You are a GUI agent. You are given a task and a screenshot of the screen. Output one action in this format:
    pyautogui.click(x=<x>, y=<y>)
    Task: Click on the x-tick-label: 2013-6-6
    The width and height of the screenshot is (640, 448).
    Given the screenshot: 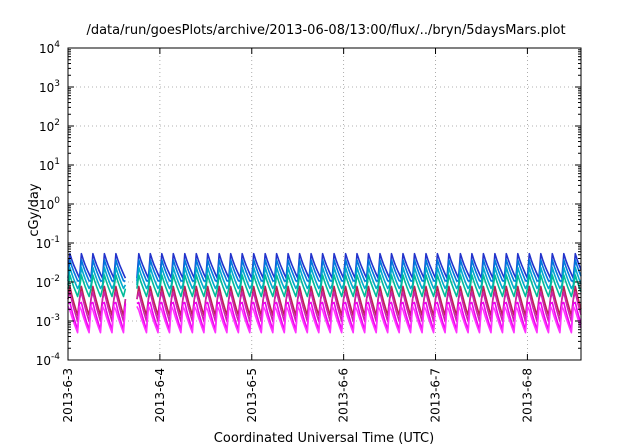 What is the action you would take?
    pyautogui.click(x=344, y=395)
    